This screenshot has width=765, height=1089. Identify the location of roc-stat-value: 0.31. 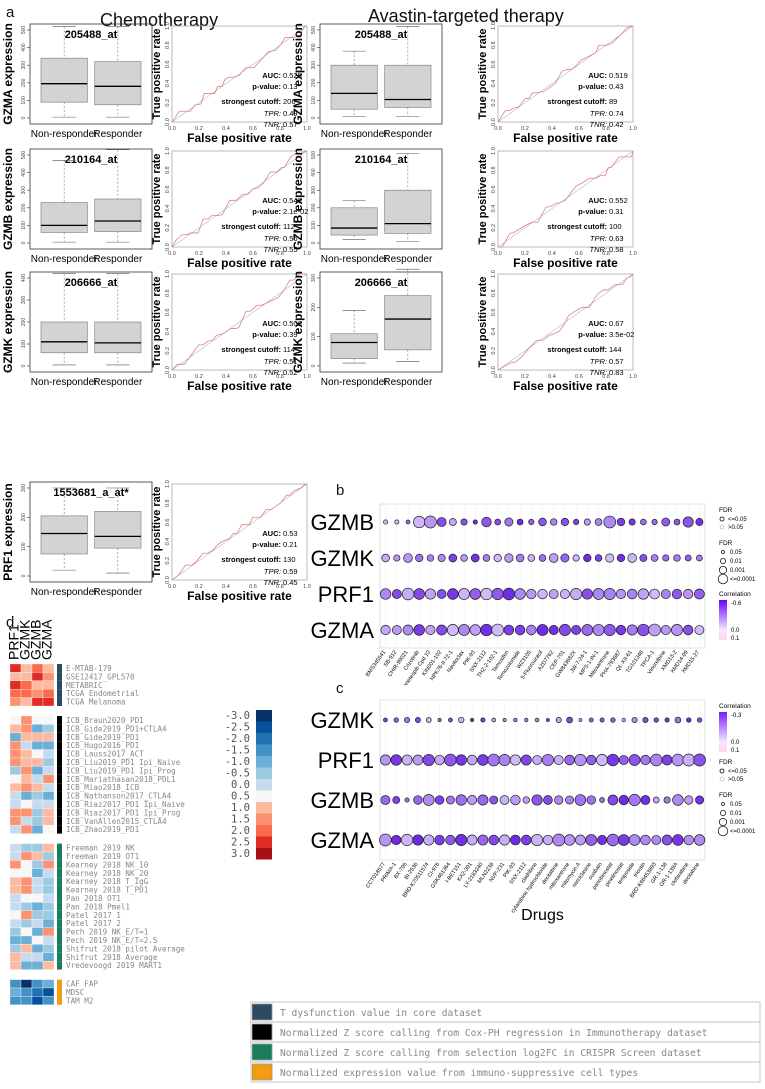
(616, 211).